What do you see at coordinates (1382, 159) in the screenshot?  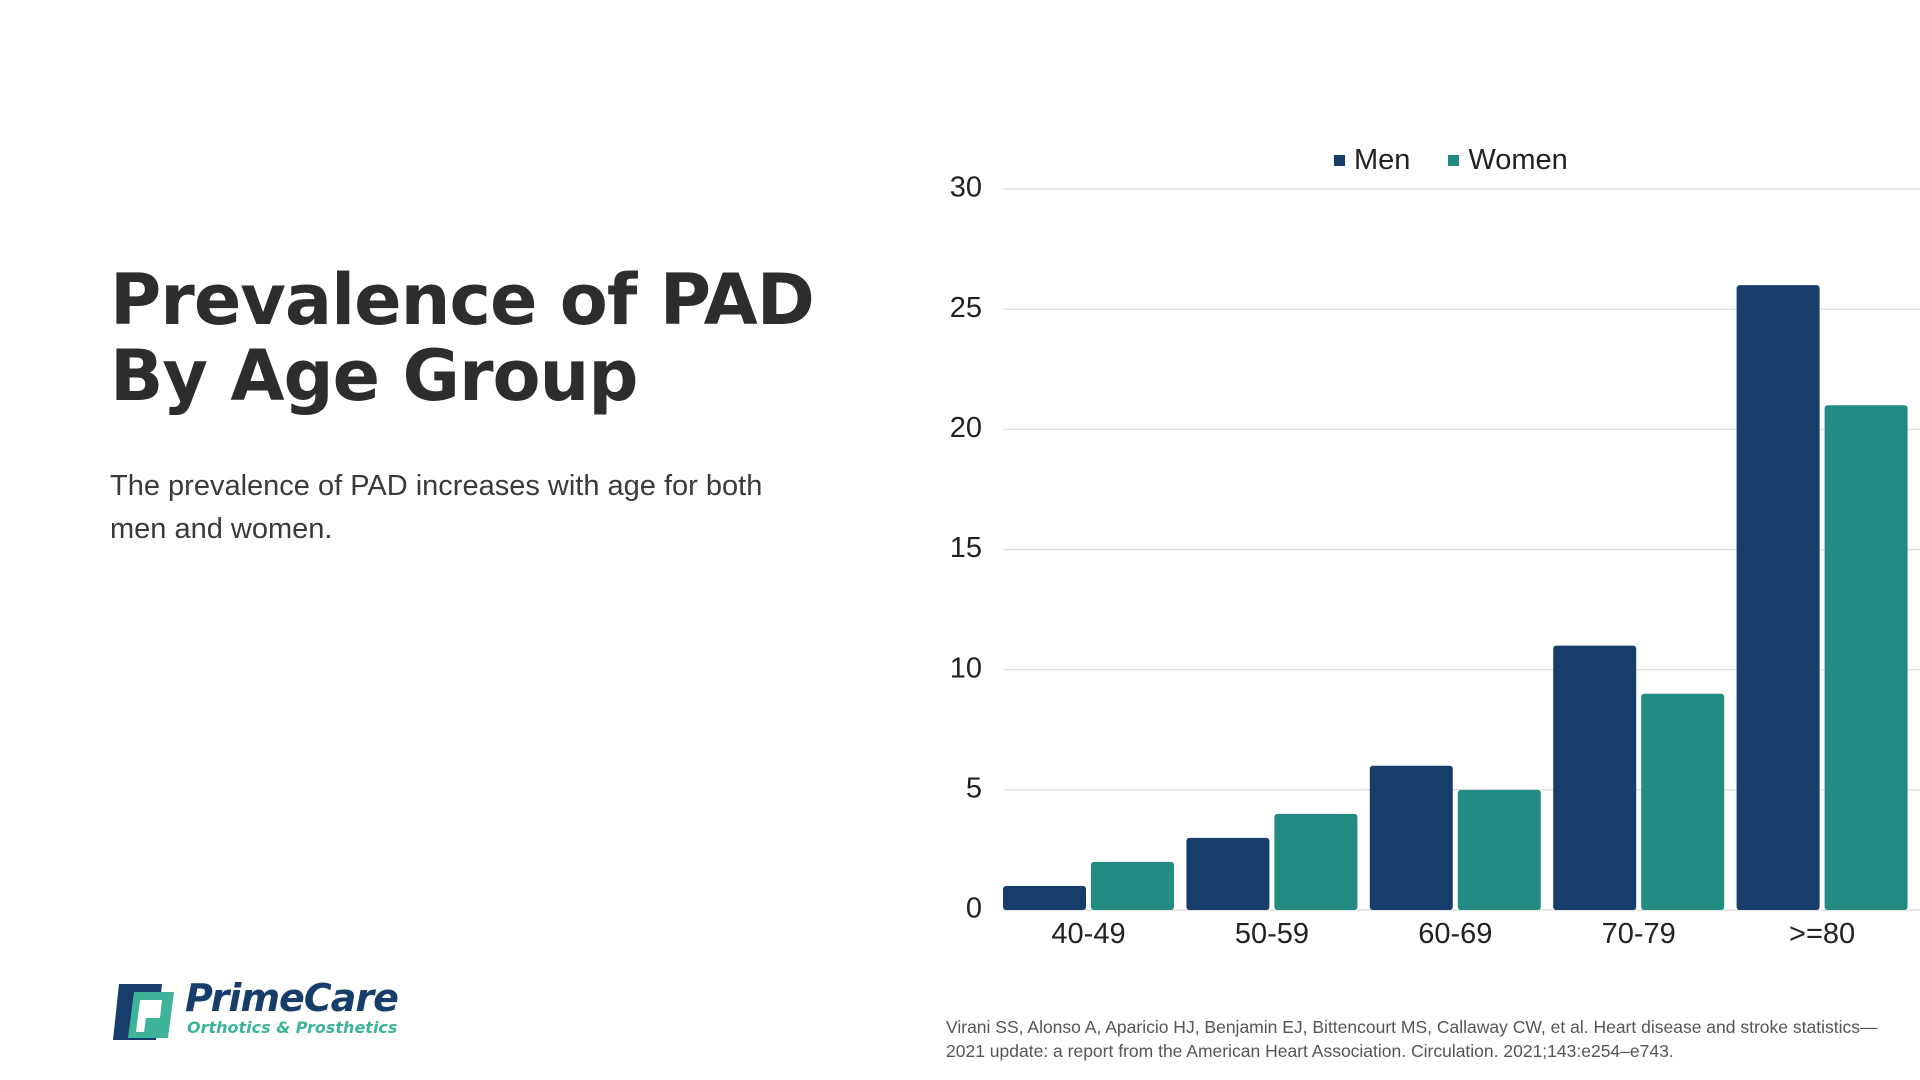 I see `legend-label-men: Men` at bounding box center [1382, 159].